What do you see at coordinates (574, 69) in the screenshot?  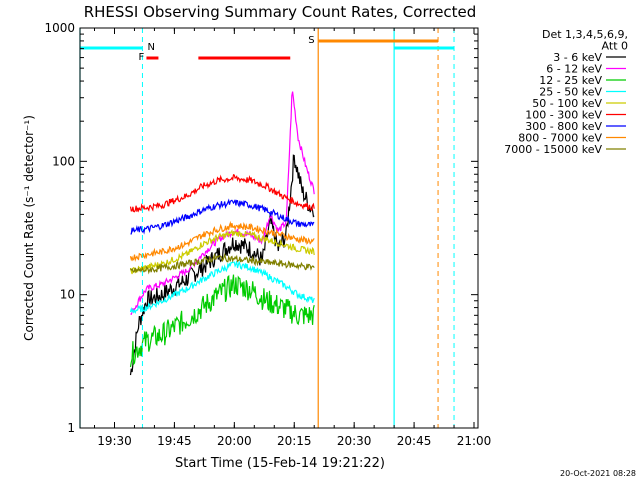 I see `legend-label-1: 6 - 12 keV` at bounding box center [574, 69].